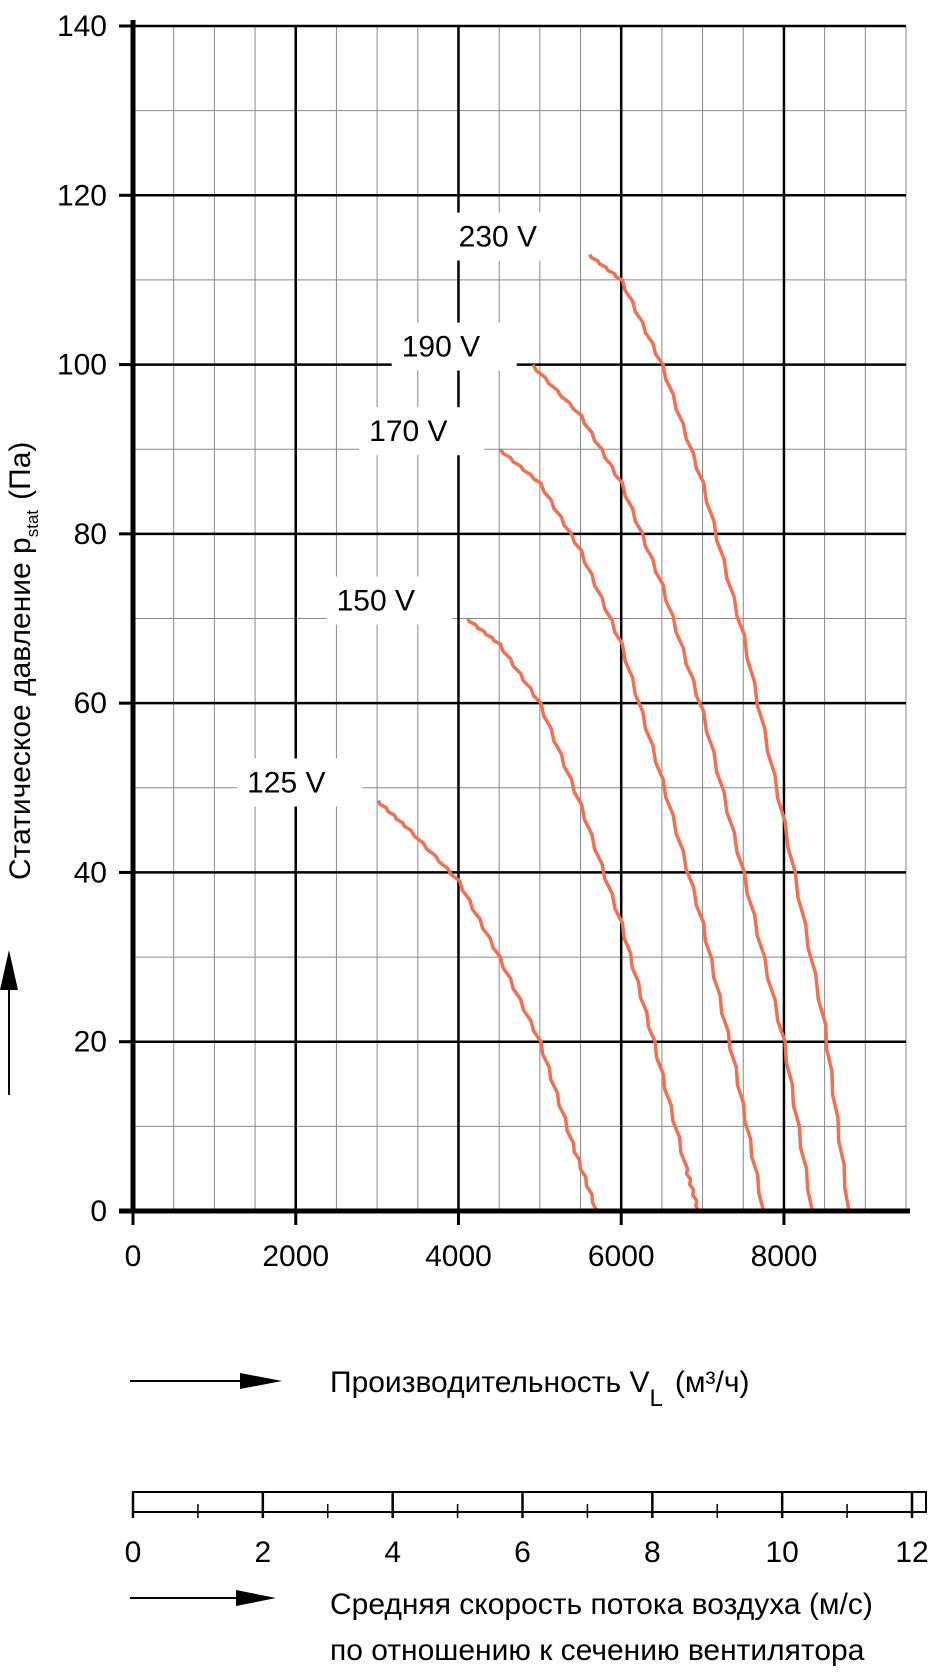  I want to click on y-tick-label: 100, so click(82, 365).